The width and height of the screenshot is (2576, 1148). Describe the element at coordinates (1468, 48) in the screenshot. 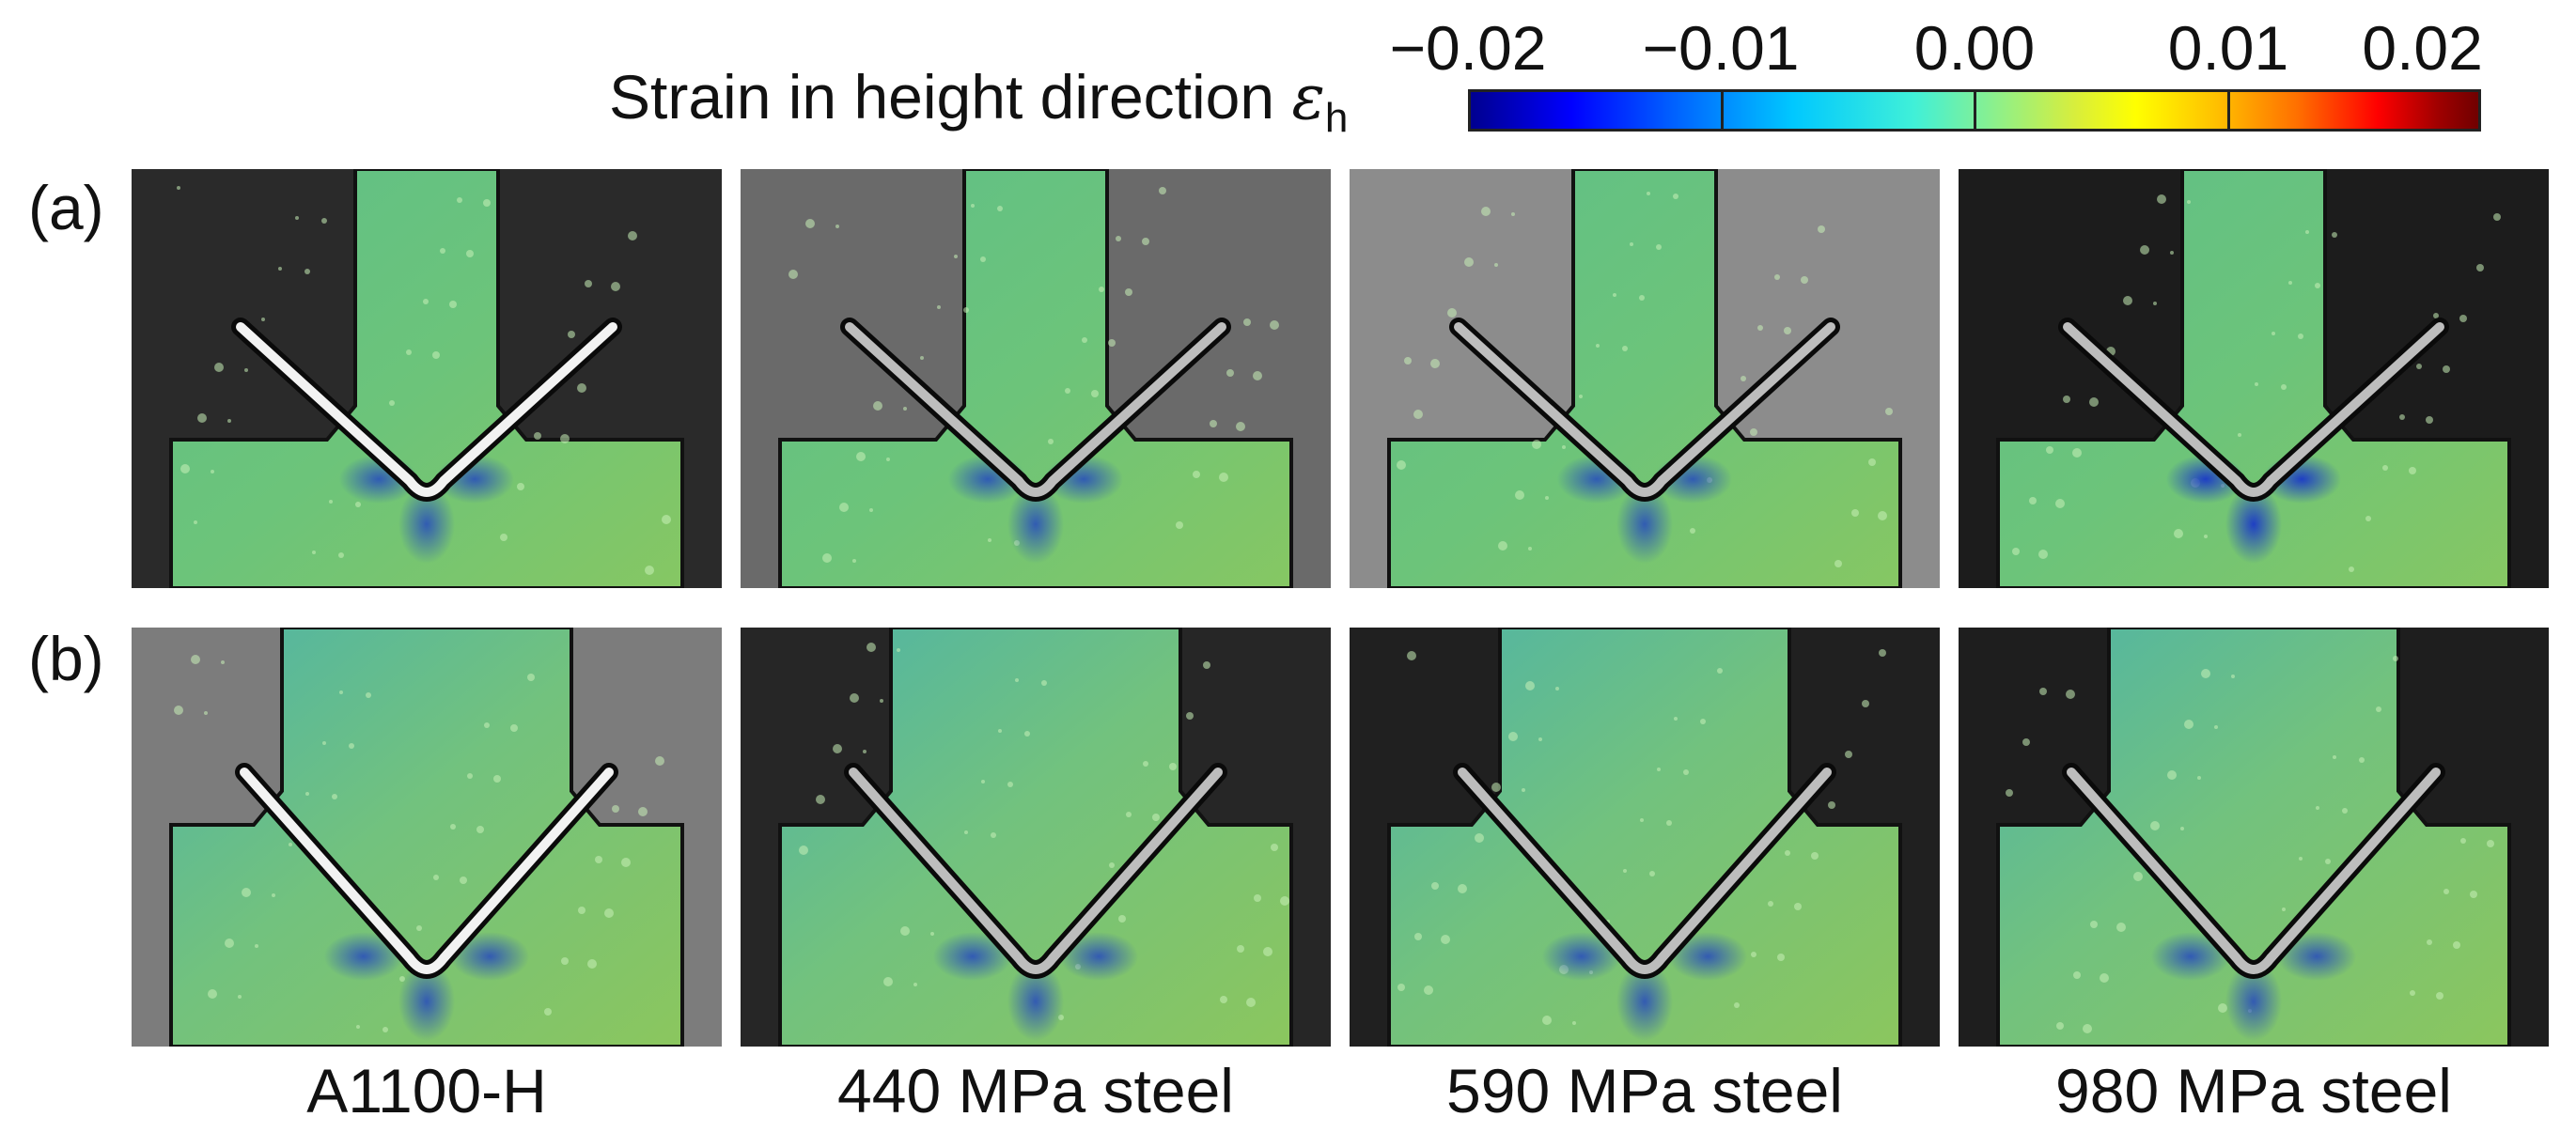

I see `colorbar-tick-label: −0.02` at that location.